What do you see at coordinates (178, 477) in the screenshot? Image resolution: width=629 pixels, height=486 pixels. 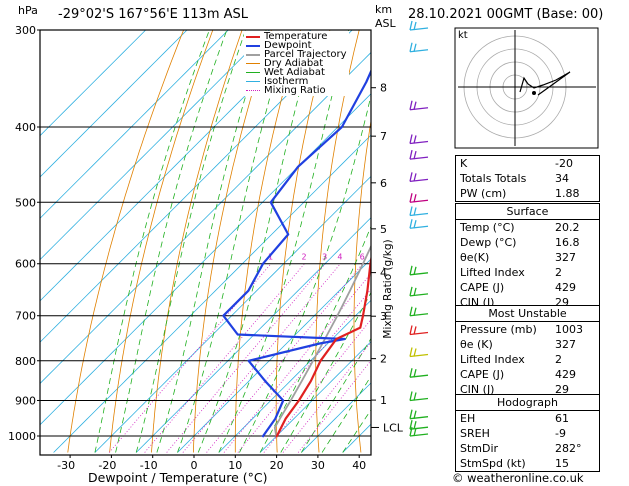 I see `x-axis-title: Dewpoint / Temperature (°C)` at bounding box center [178, 477].